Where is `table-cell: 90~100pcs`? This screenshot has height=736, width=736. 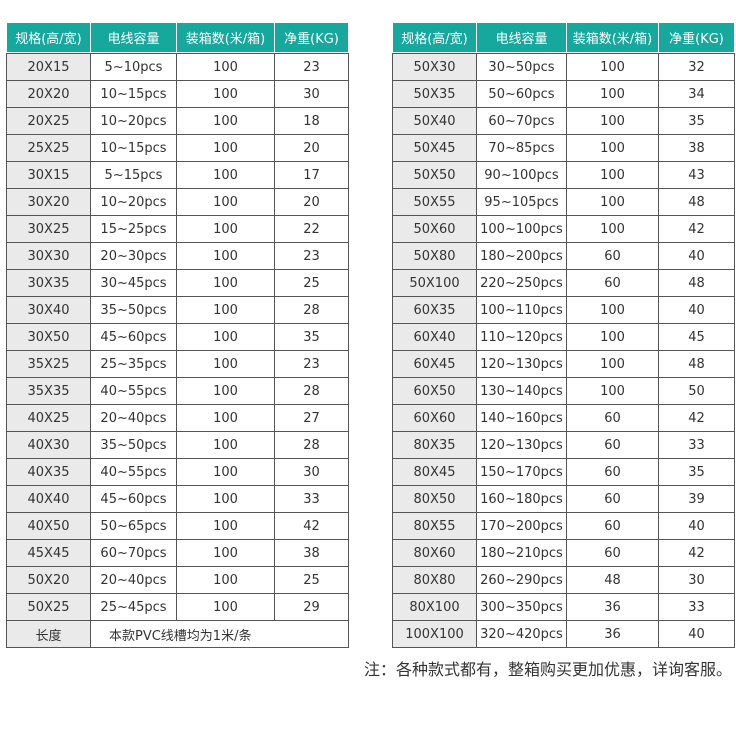 table-cell: 90~100pcs is located at coordinates (521, 175).